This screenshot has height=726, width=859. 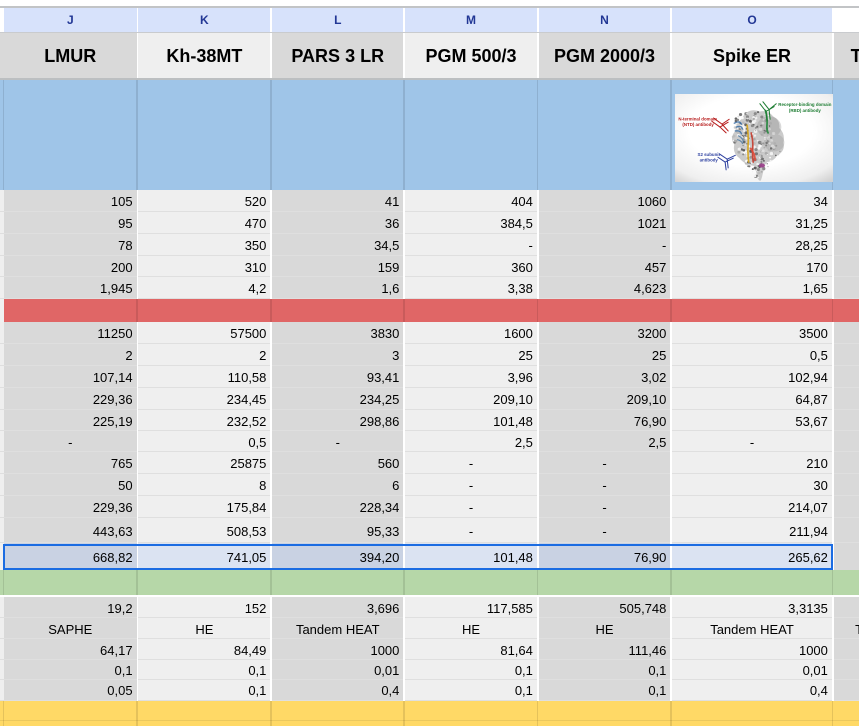 I want to click on svg-text: (NTD) antibody, so click(x=698, y=124).